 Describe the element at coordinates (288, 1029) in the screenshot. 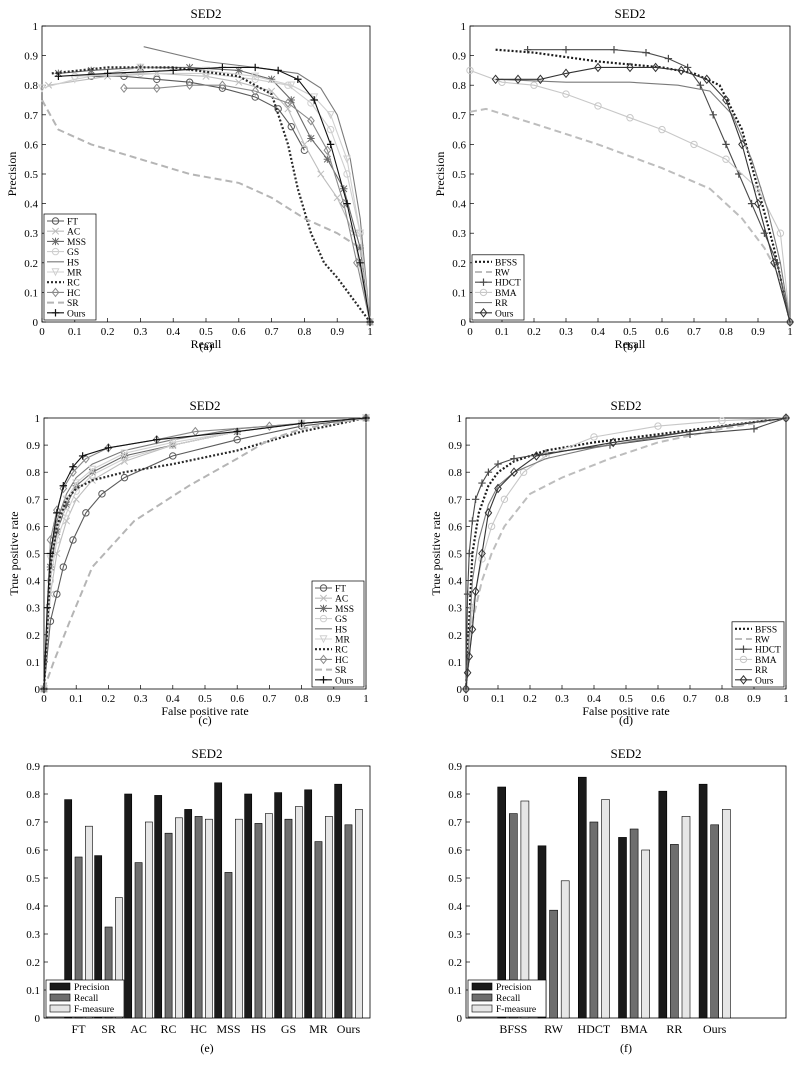

I see `x-tick-label: GS` at that location.